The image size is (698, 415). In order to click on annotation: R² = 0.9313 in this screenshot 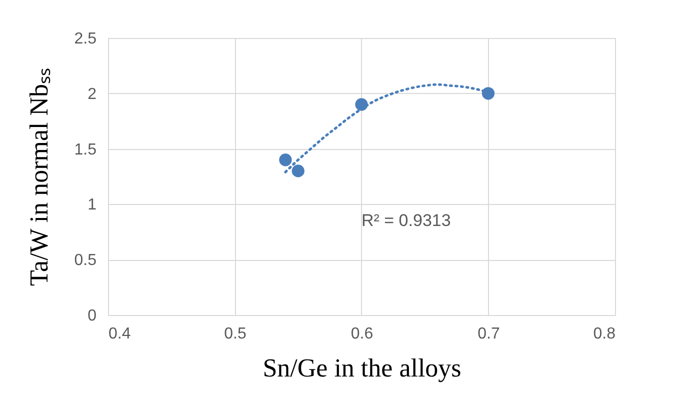, I will do `click(406, 220)`.